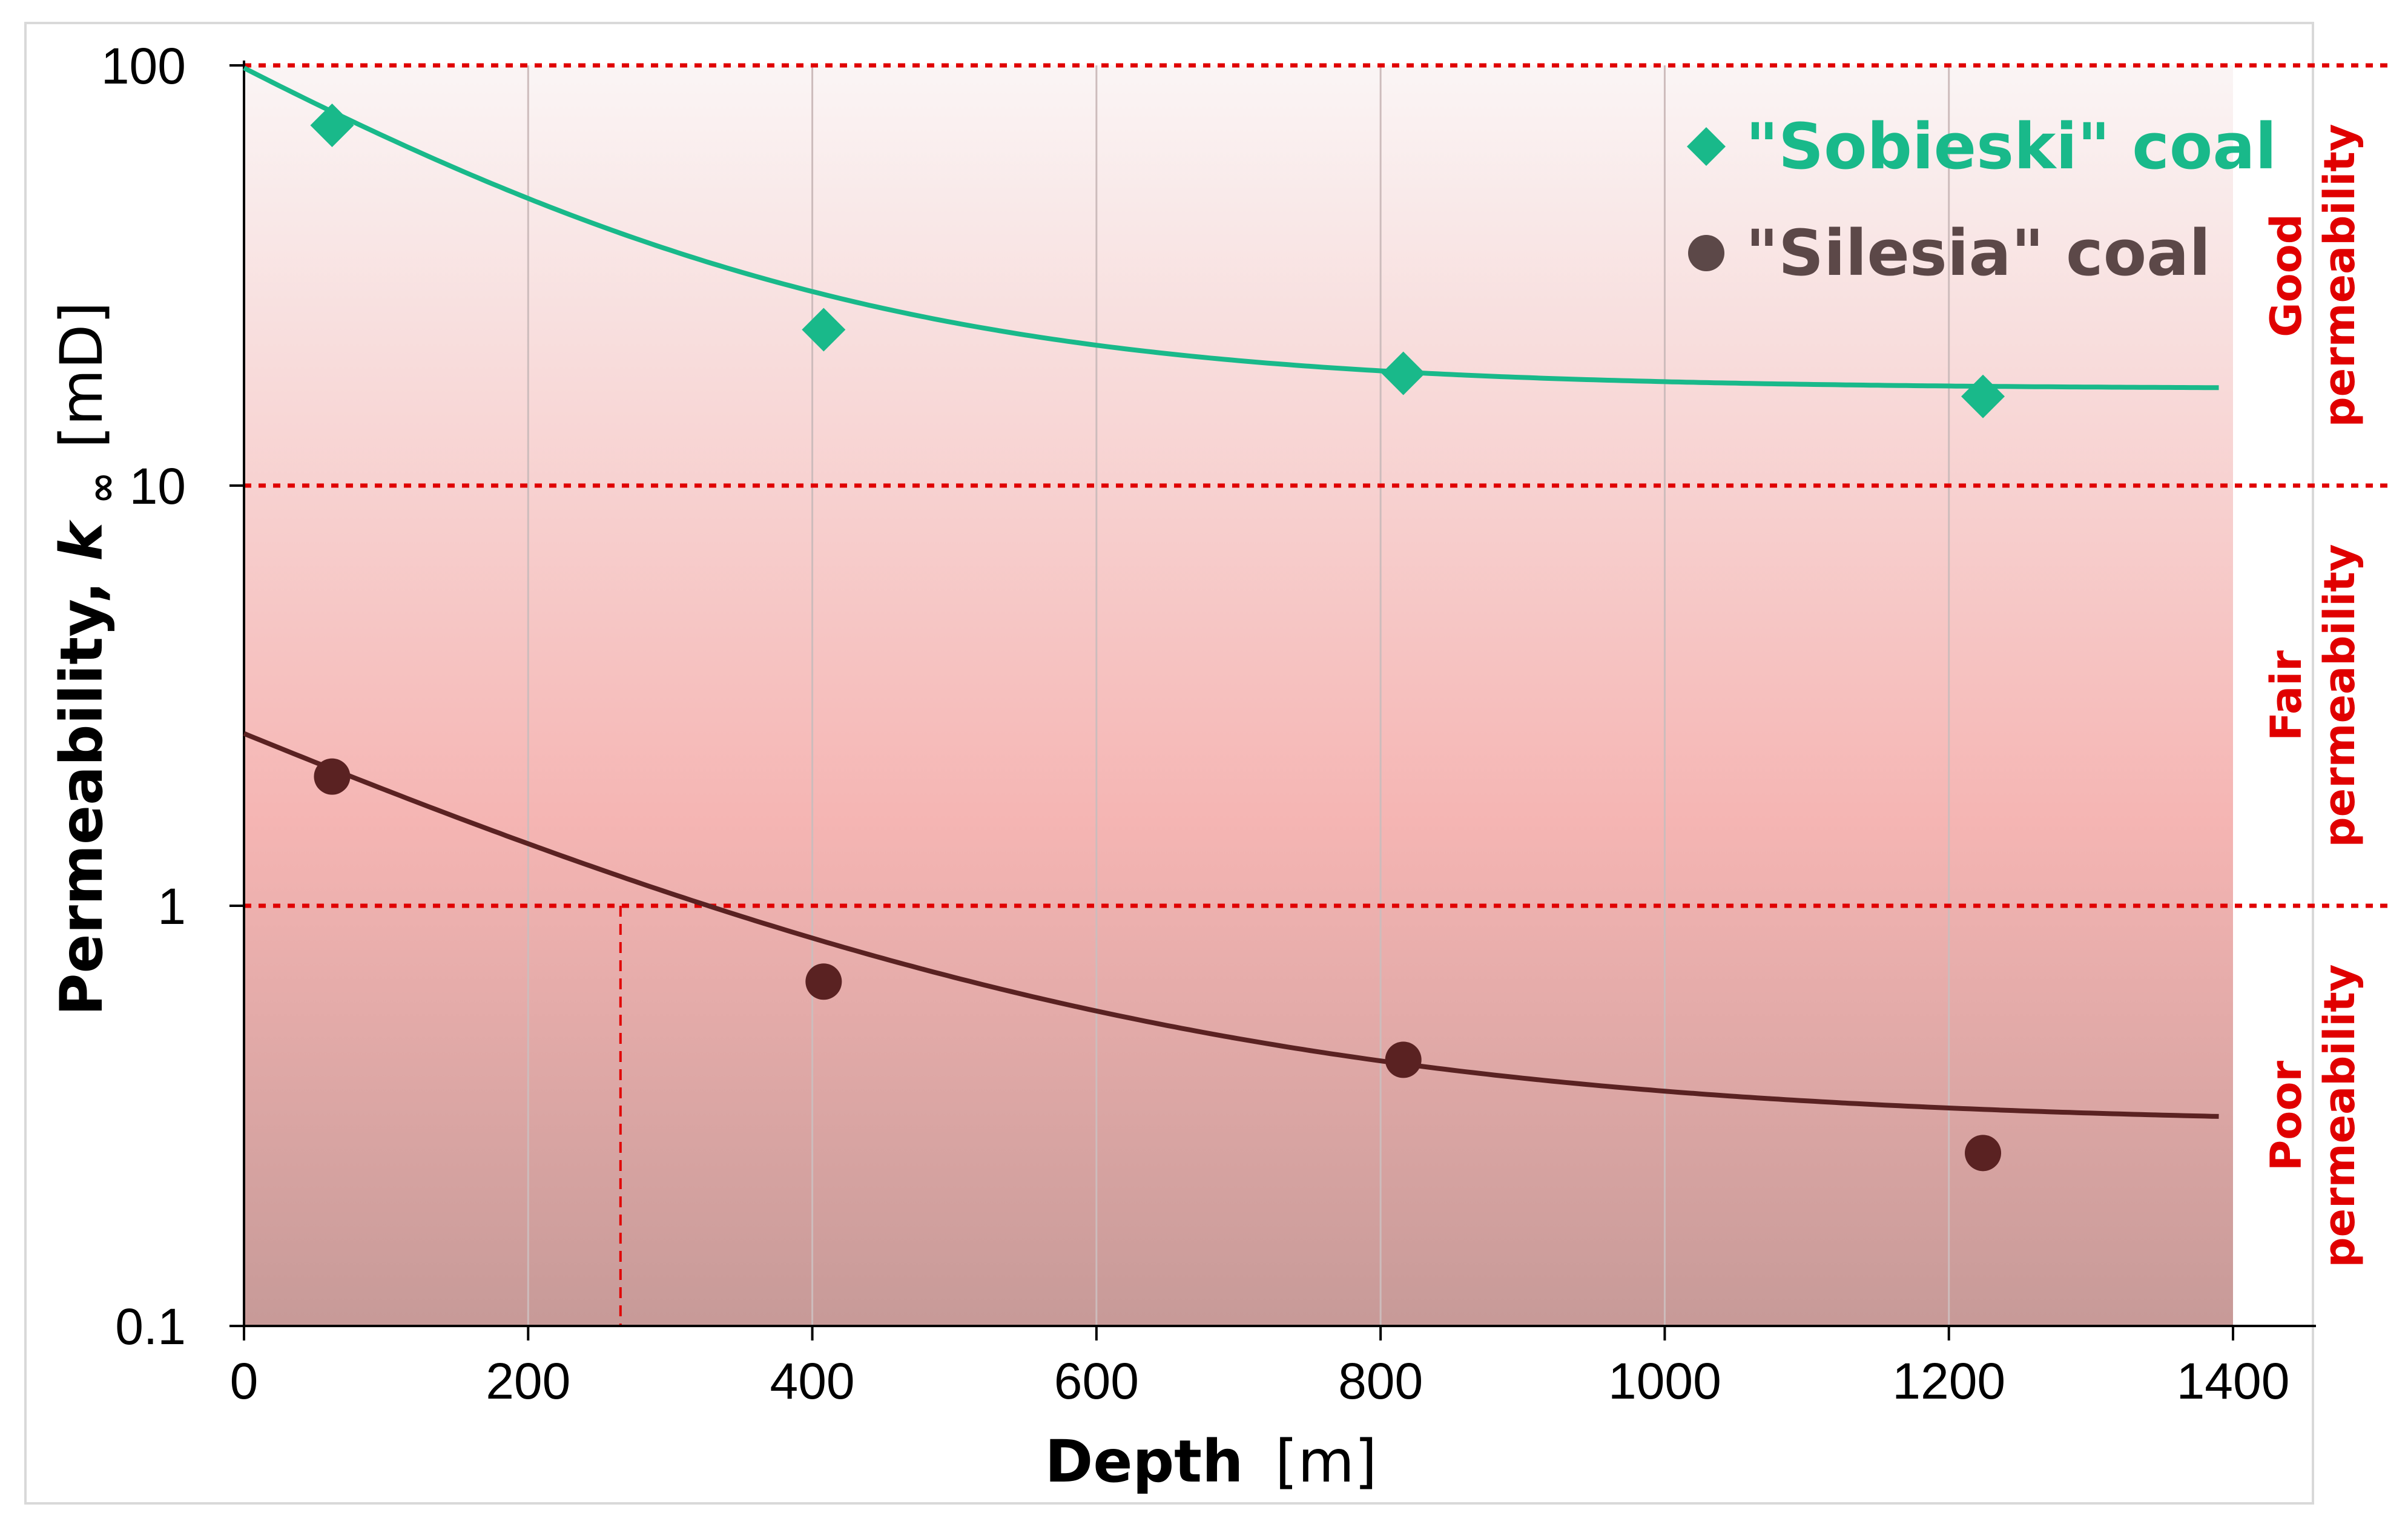 The width and height of the screenshot is (2408, 1530). What do you see at coordinates (150, 1326) in the screenshot?
I see `y-tick-label-0.1: 0.1` at bounding box center [150, 1326].